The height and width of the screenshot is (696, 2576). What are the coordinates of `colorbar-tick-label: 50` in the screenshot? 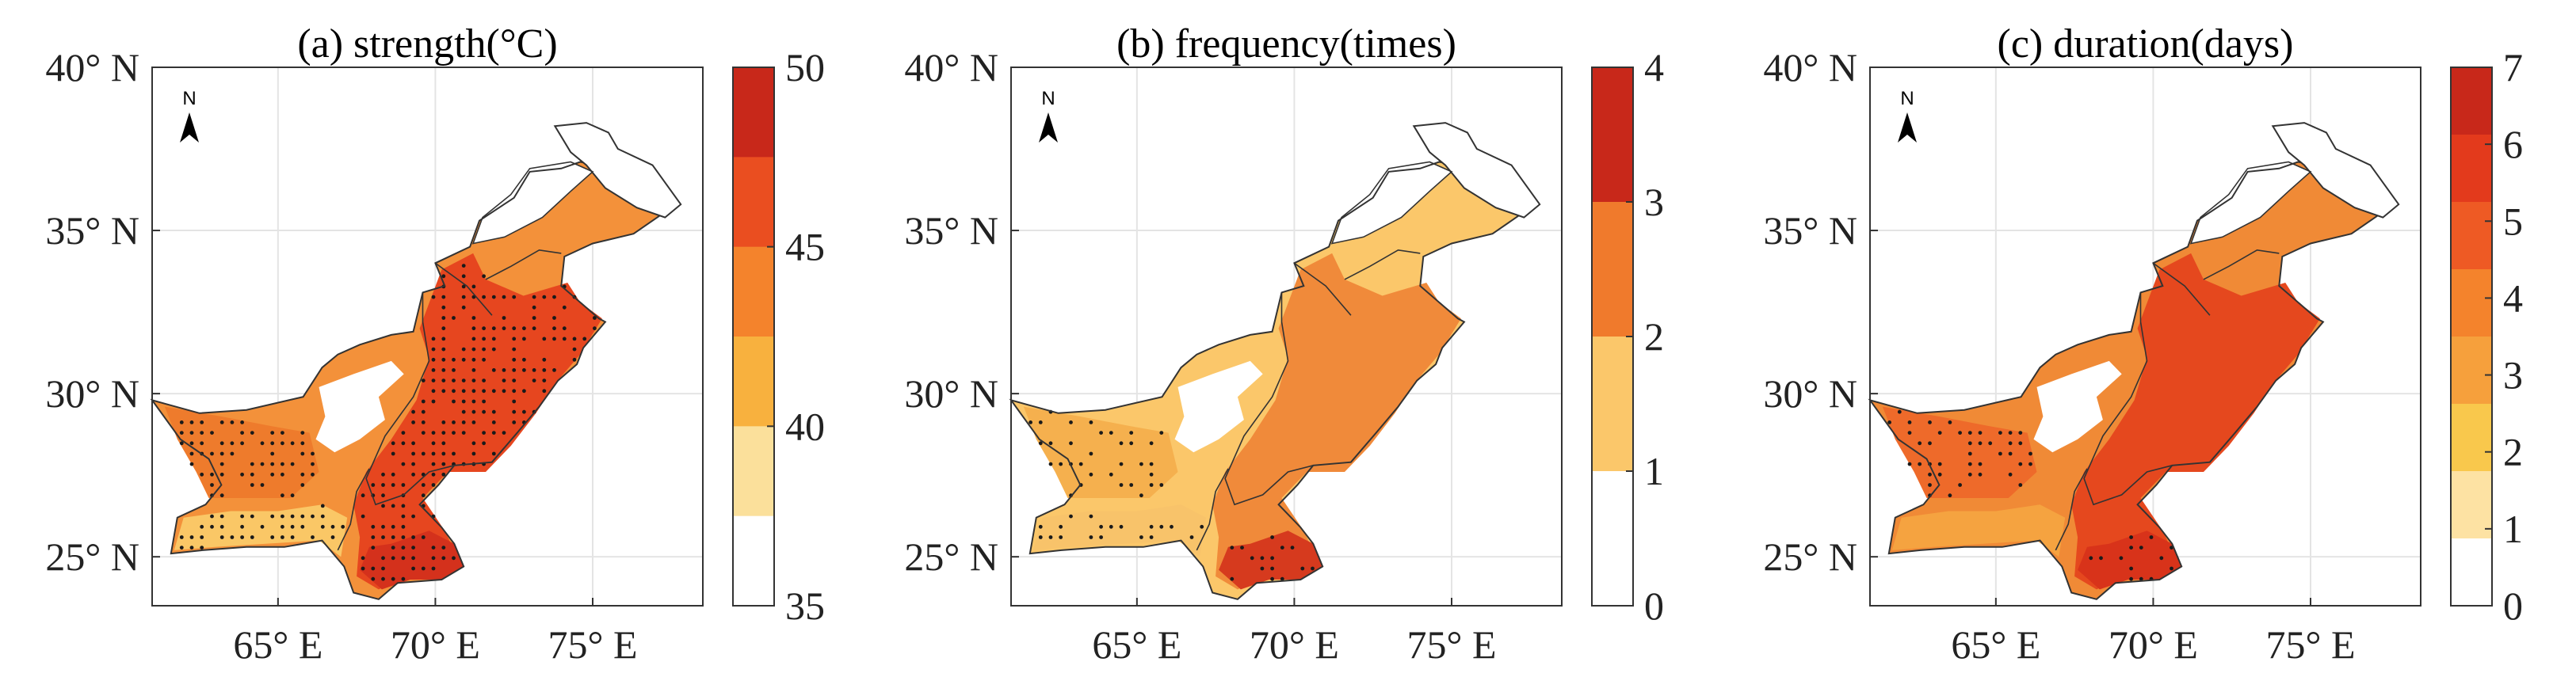 It's located at (805, 67).